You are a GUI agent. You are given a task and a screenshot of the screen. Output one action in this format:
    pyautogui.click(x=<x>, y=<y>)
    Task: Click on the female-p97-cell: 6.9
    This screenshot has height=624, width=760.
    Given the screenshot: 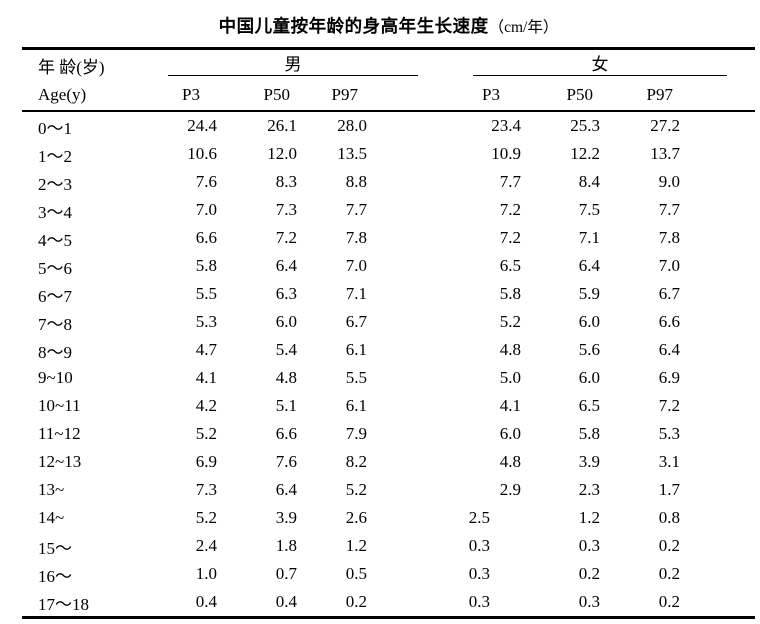 What is the action you would take?
    pyautogui.click(x=669, y=377)
    